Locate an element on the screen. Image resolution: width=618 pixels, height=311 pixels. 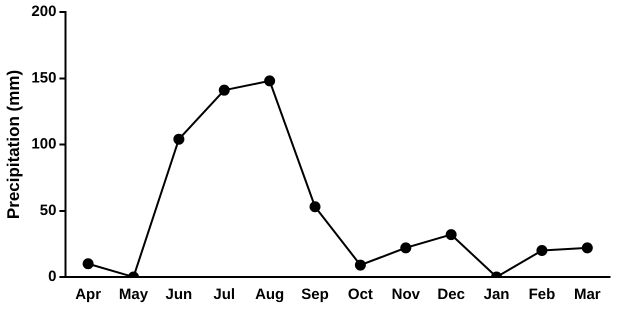
x-tick-label: Nov is located at coordinates (406, 295).